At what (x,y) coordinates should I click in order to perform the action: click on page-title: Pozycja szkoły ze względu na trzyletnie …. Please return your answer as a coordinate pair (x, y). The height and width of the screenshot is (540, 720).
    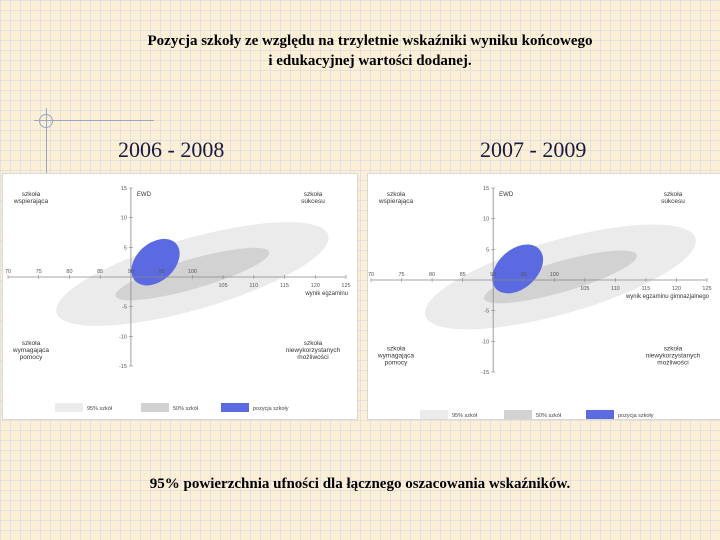
    Looking at the image, I should click on (370, 51).